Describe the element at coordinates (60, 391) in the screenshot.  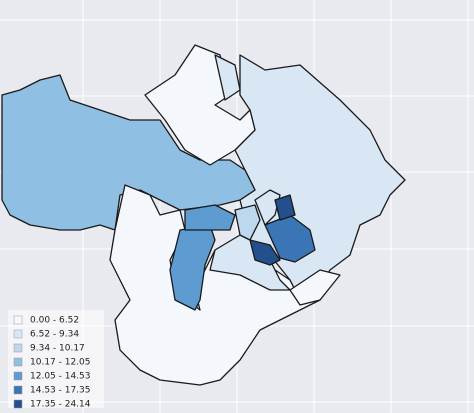
I see `legend-label: 14.53 - 17.35` at that location.